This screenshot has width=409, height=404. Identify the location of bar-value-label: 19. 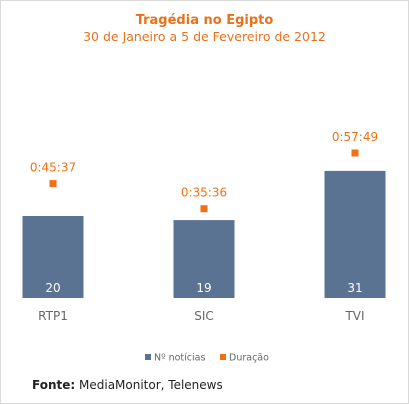
(203, 288).